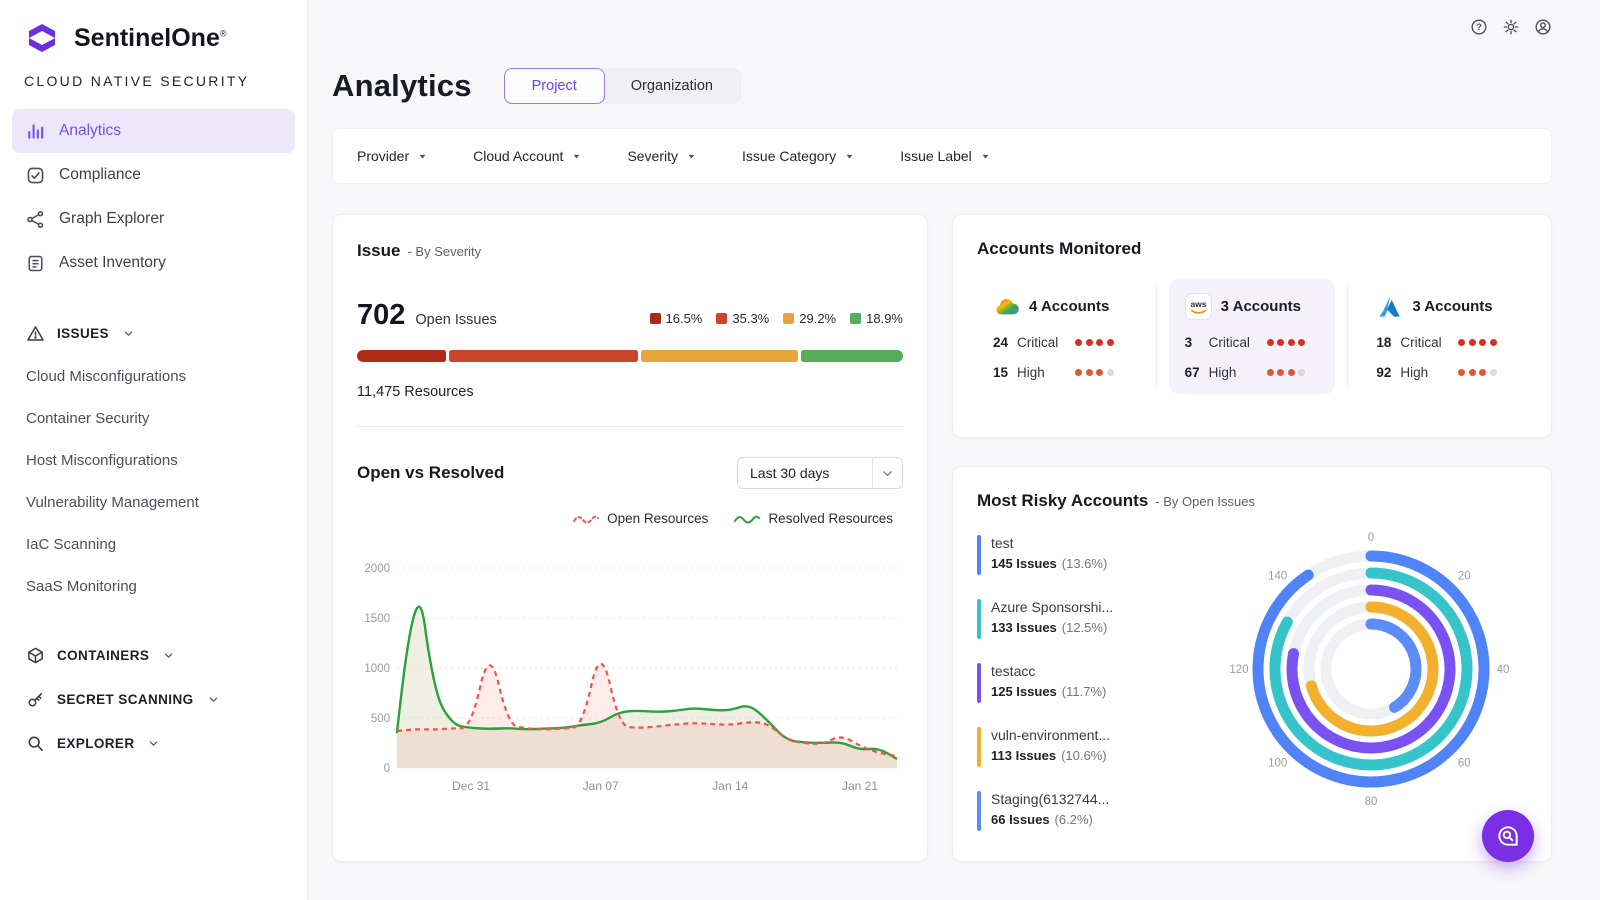 This screenshot has width=1600, height=900. What do you see at coordinates (1252, 342) in the screenshot?
I see `critical-row: 3 Critical` at bounding box center [1252, 342].